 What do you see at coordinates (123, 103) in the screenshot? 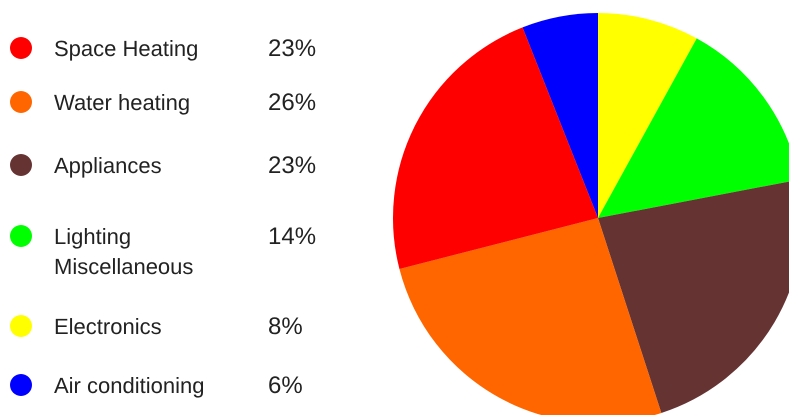
I see `legend-label: Water heating` at bounding box center [123, 103].